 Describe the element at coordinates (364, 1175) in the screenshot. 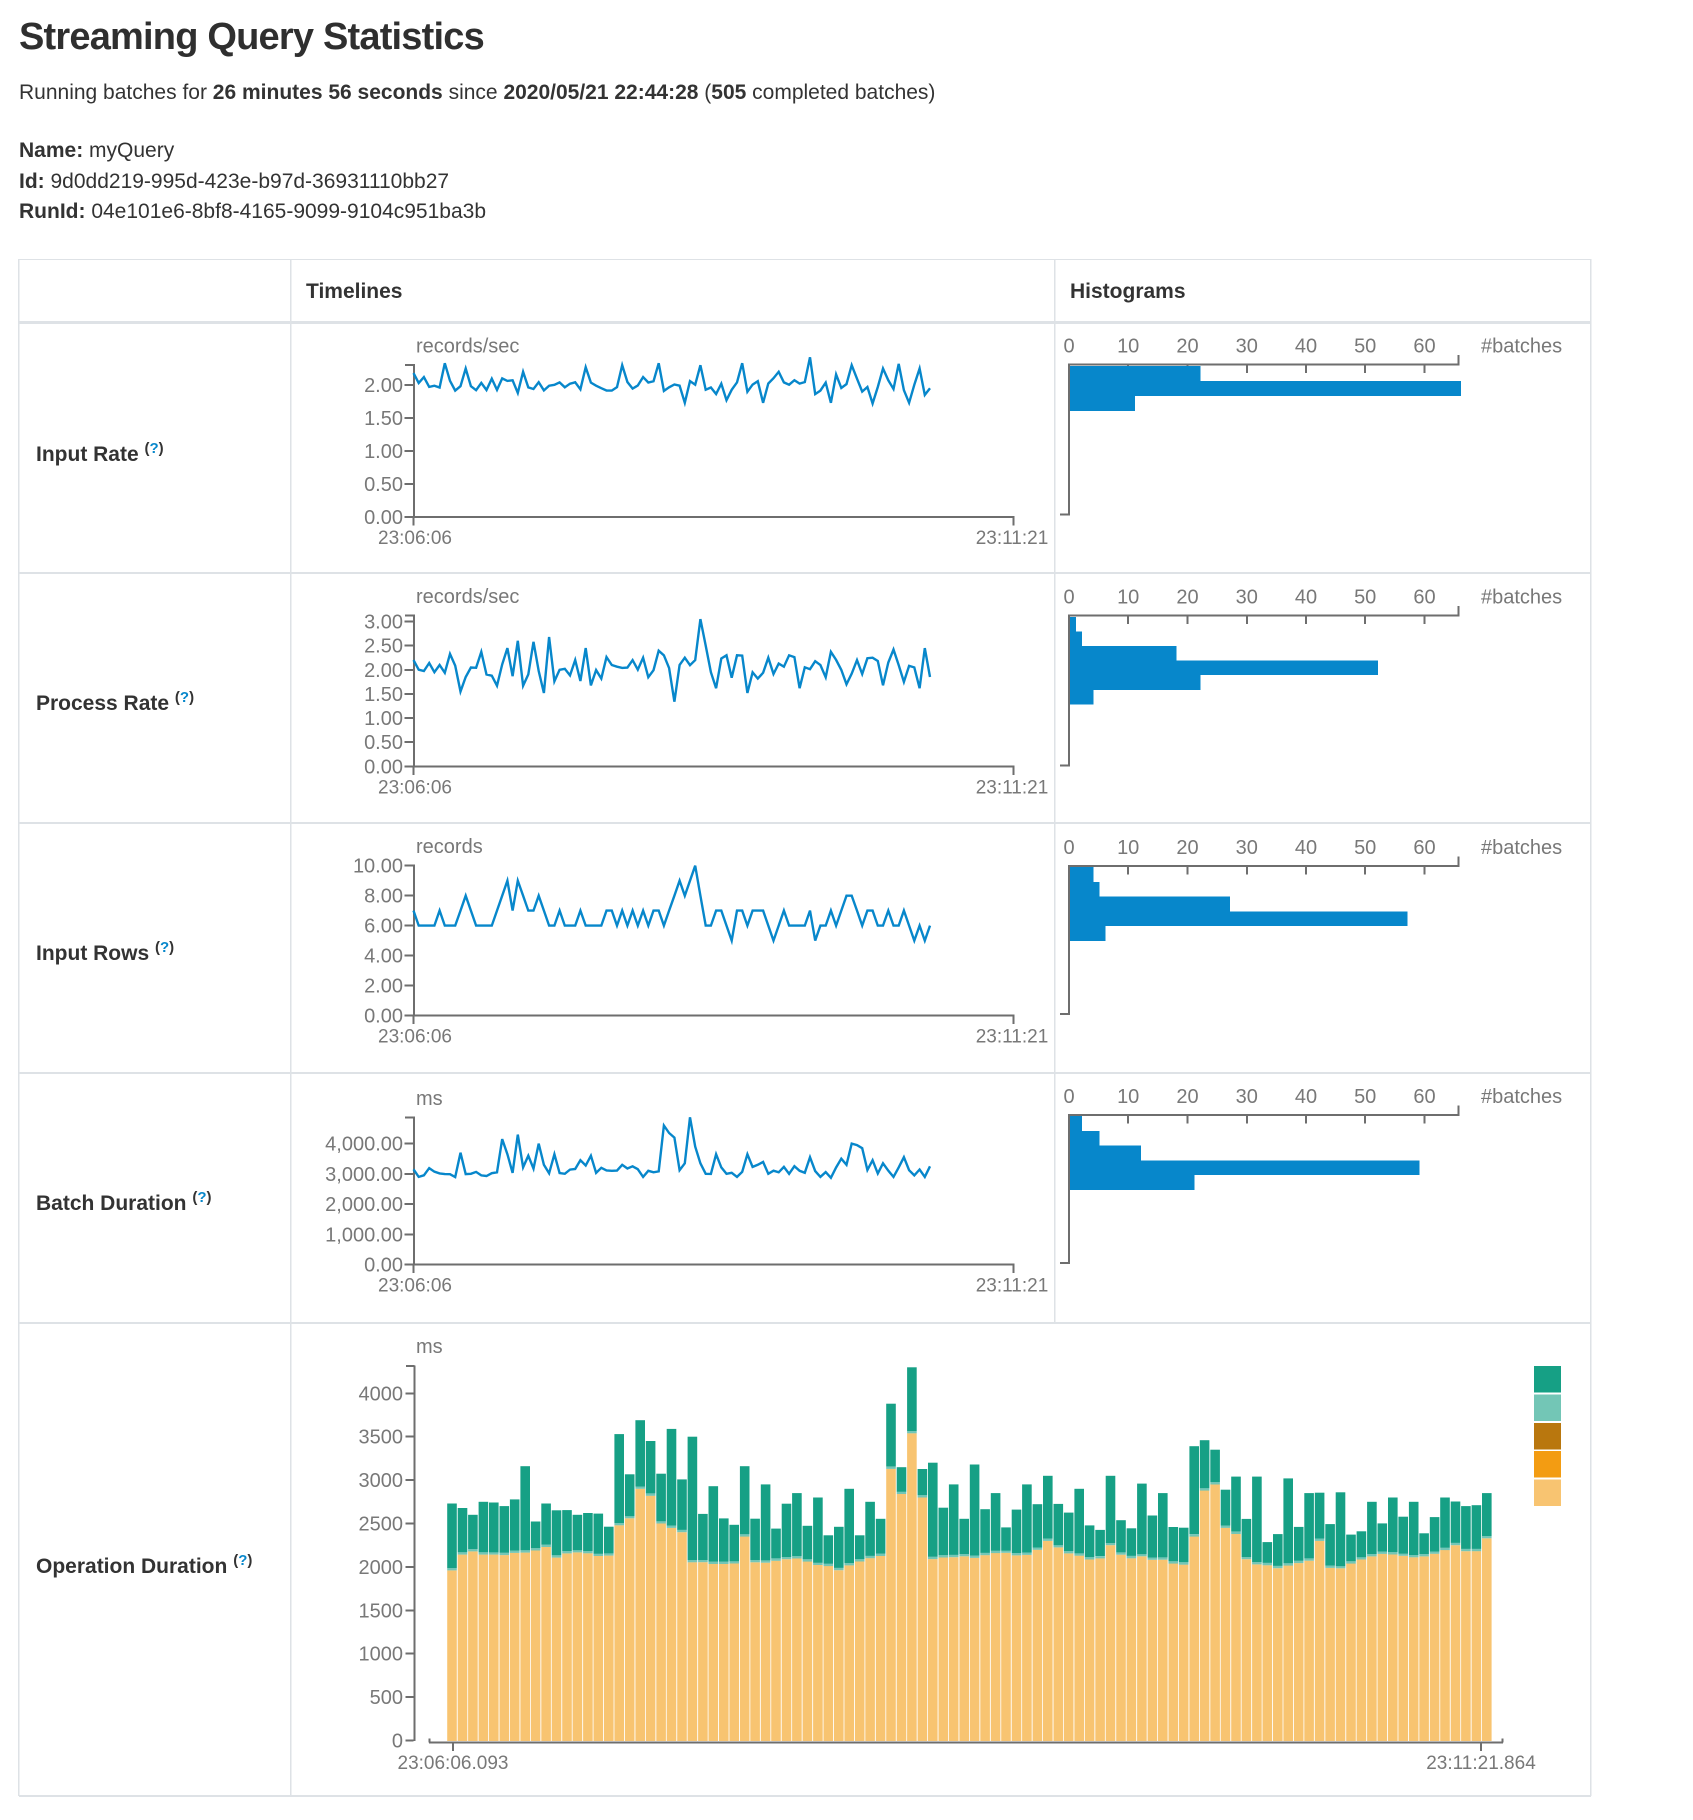

I see `svg-text: 3,000.00` at that location.